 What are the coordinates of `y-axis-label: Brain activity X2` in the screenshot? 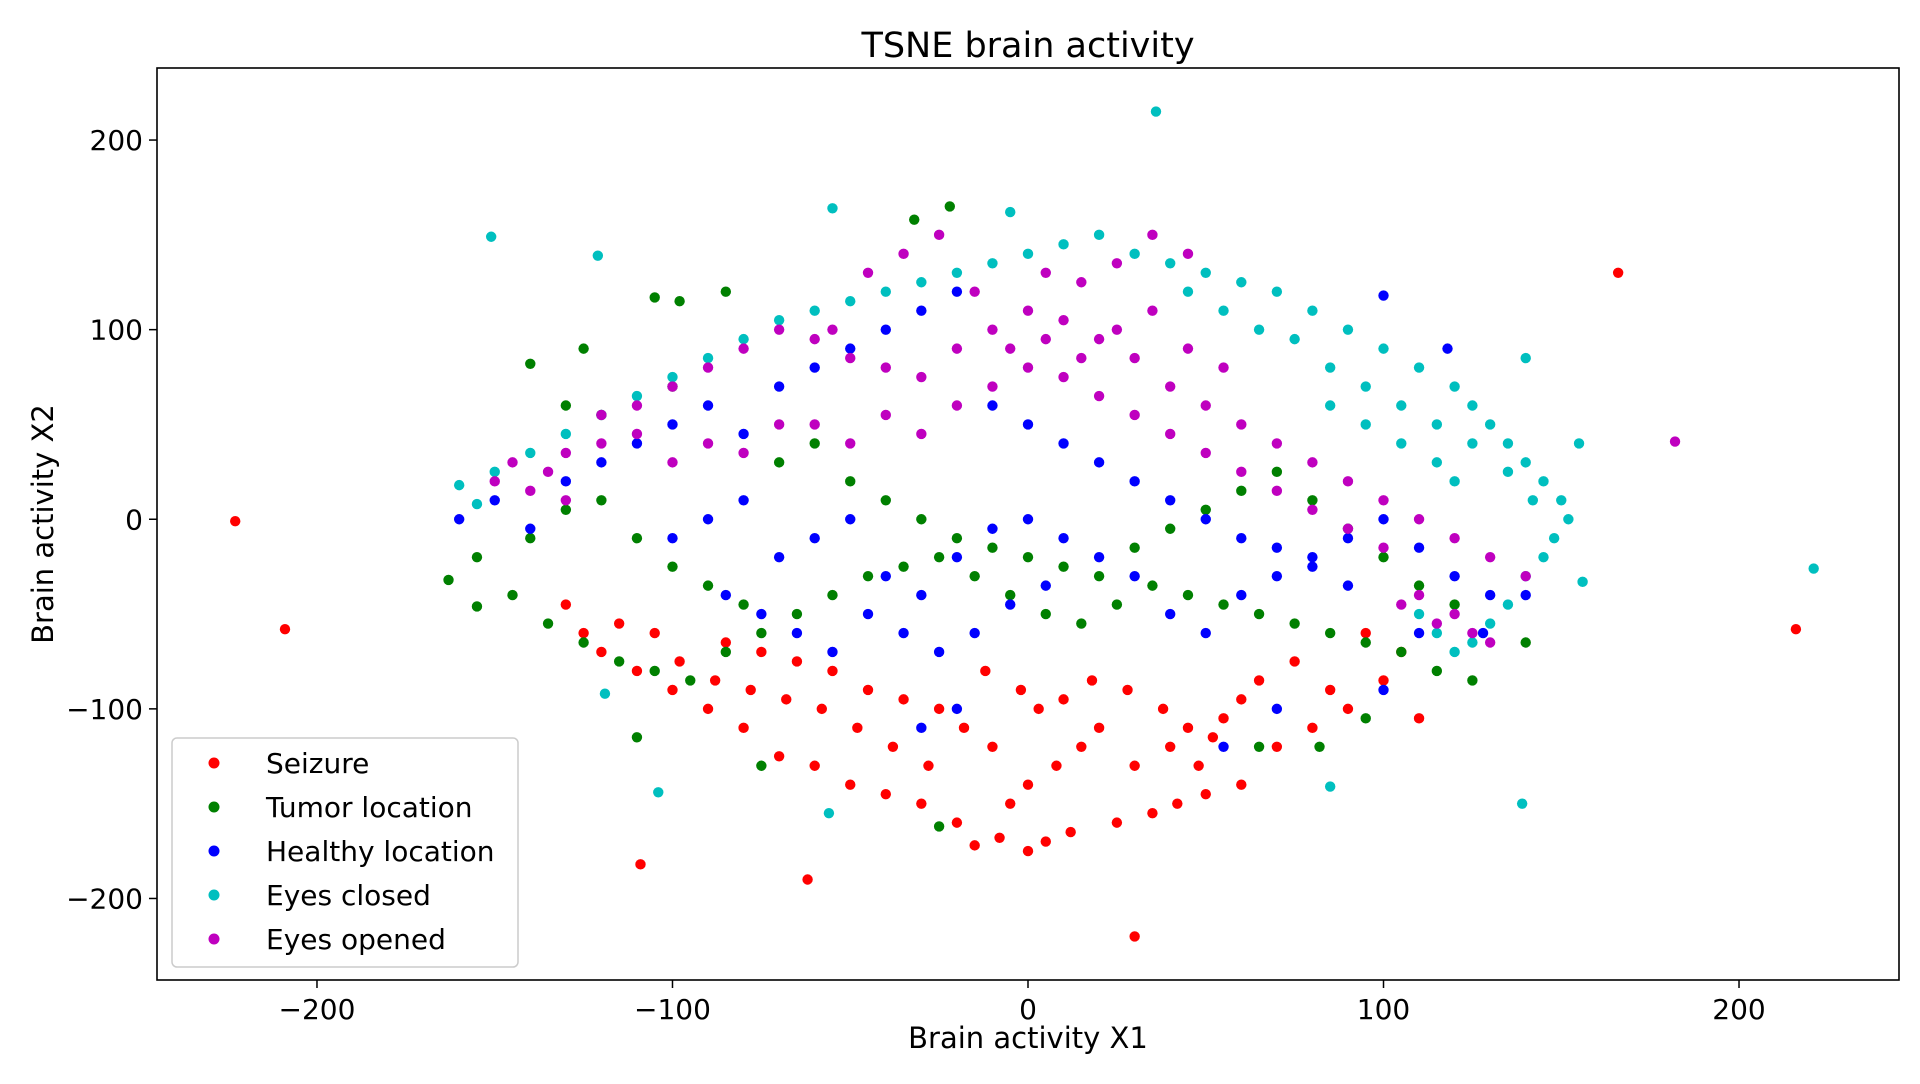 It's located at (43, 524).